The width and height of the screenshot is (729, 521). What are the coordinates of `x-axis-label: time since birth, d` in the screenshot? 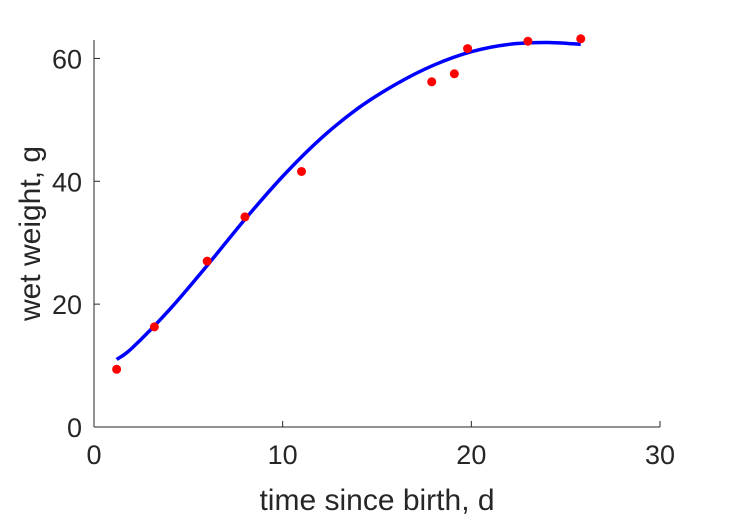 It's located at (376, 500).